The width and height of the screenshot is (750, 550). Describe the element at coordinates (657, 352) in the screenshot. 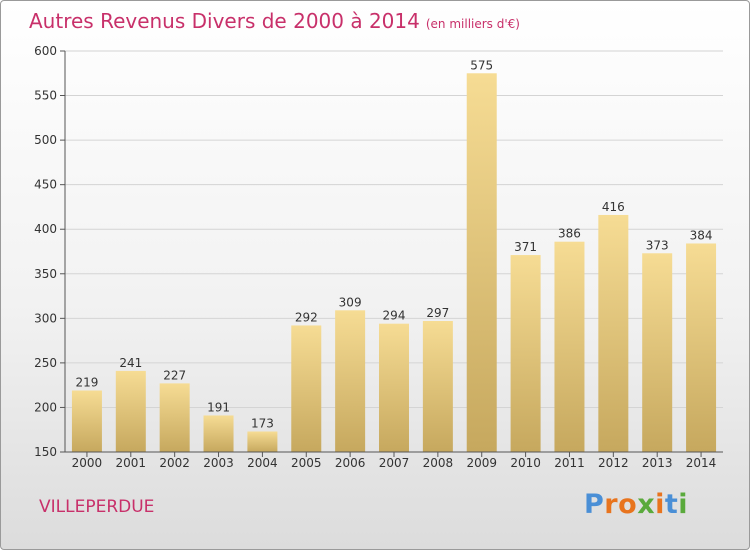

I see `bar-2013` at that location.